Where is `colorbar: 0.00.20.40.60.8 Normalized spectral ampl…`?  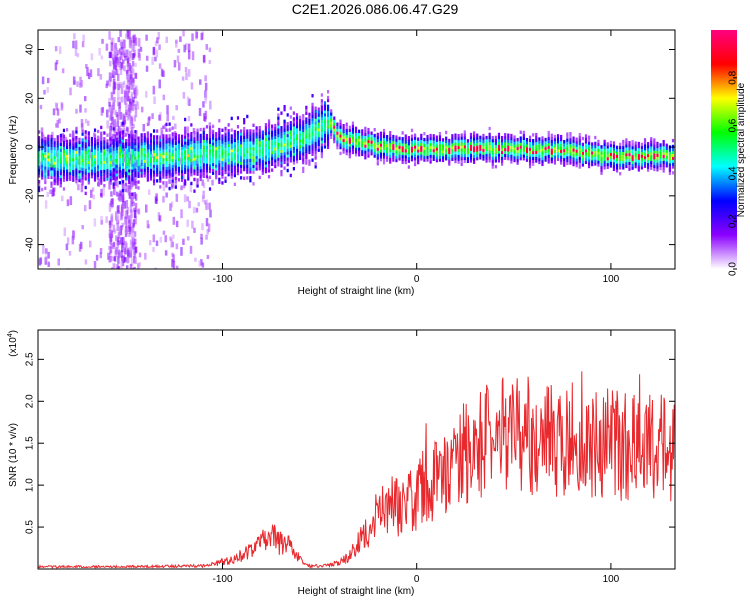
colorbar: 0.00.20.40.60.8 Normalized spectral ampl… is located at coordinates (729, 153).